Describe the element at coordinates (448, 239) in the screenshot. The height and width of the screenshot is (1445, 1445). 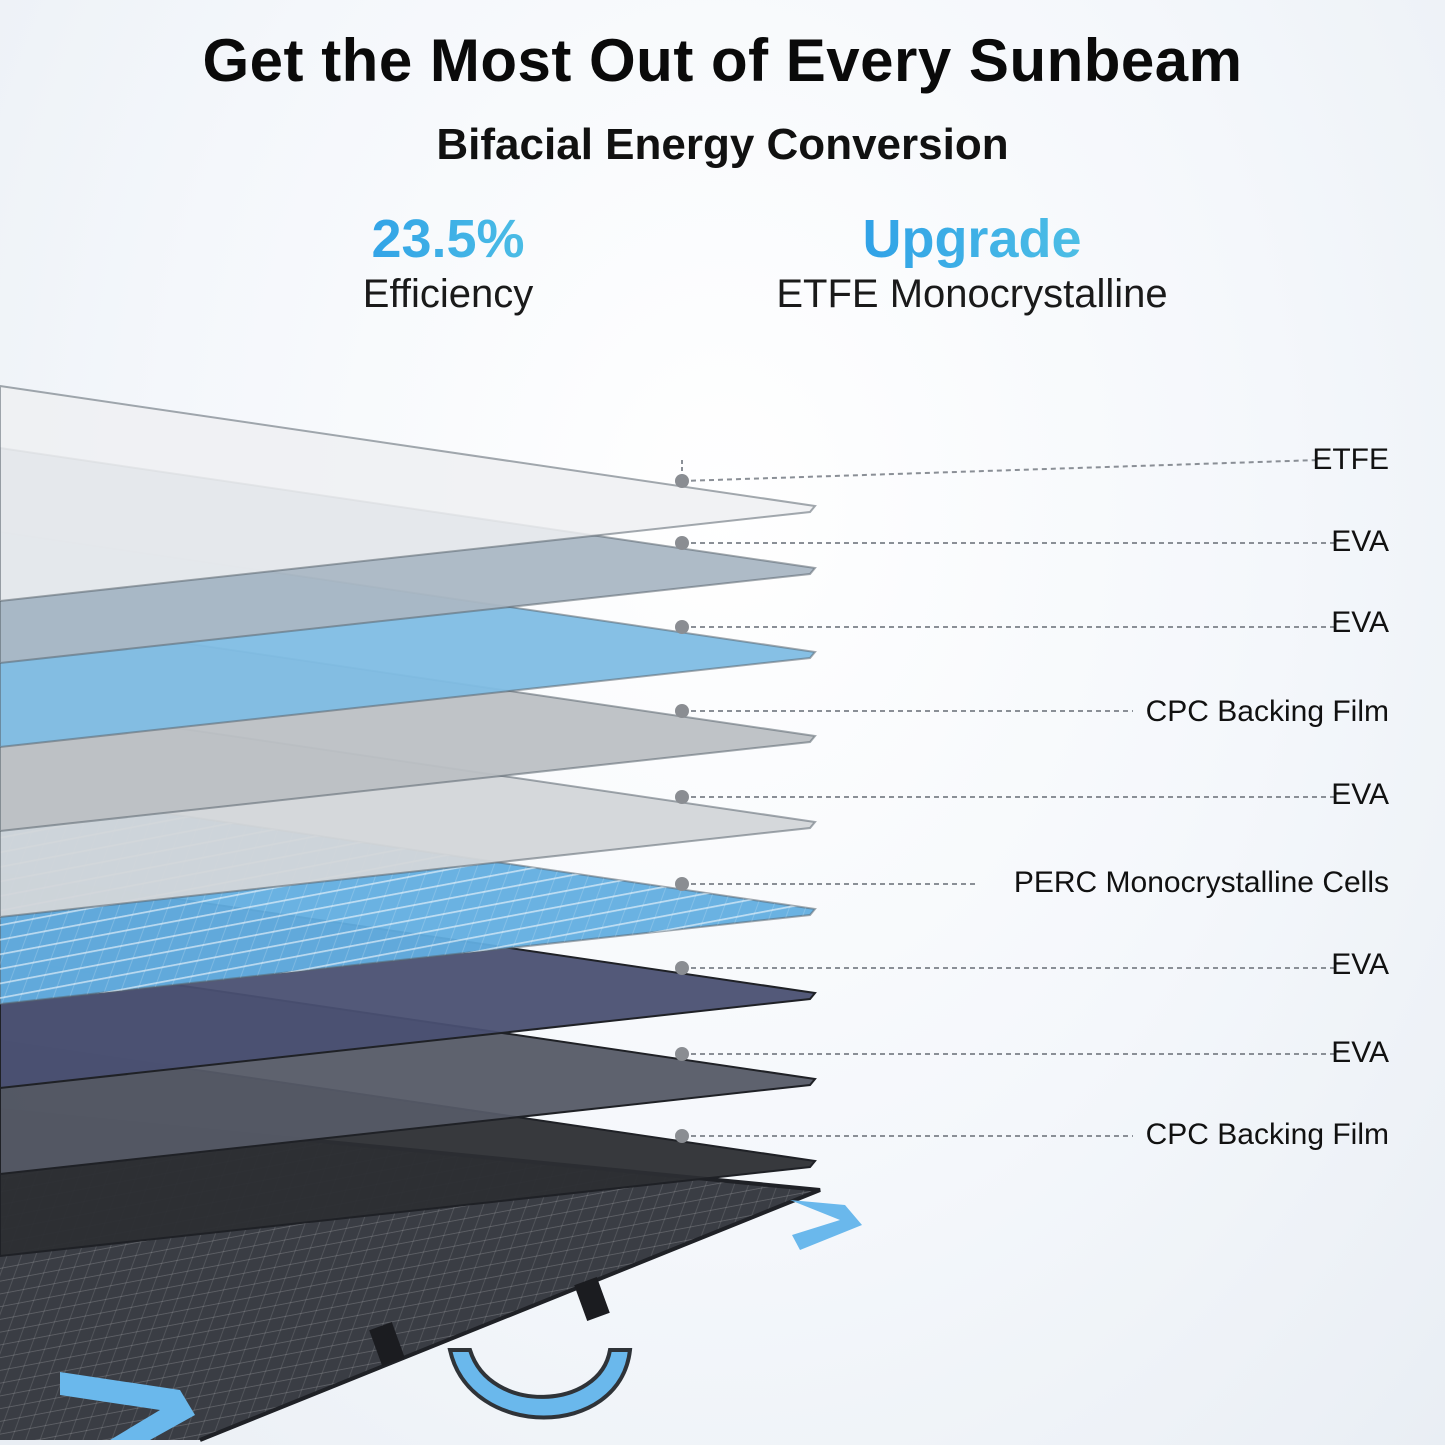
I see `stat-efficiency-value: 23.5%` at that location.